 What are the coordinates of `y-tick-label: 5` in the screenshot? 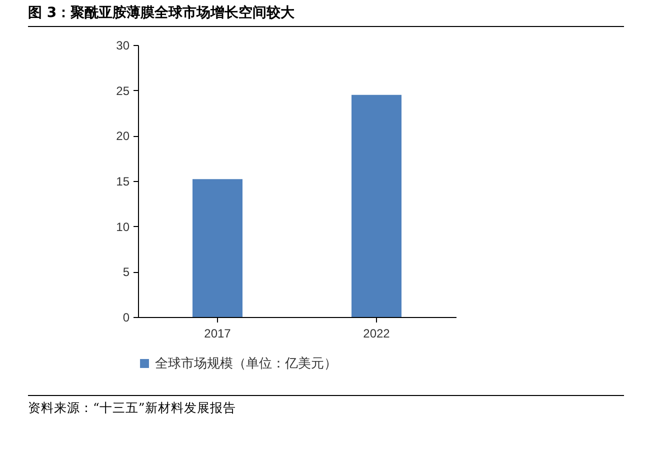 It's located at (126, 272).